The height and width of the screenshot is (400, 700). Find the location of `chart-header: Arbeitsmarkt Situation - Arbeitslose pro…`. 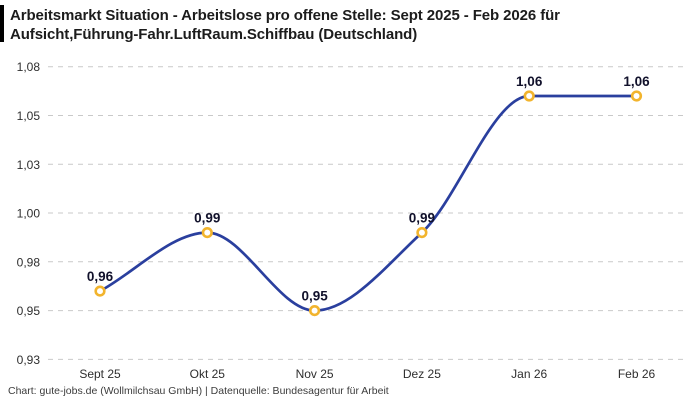

chart-header: Arbeitsmarkt Situation - Arbeitslose pro… is located at coordinates (350, 26).